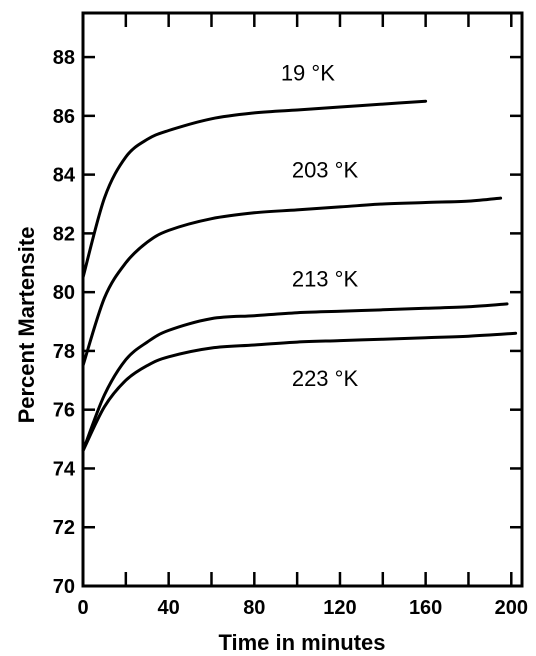 The image size is (536, 656). What do you see at coordinates (64, 293) in the screenshot?
I see `y-tick-label: 80` at bounding box center [64, 293].